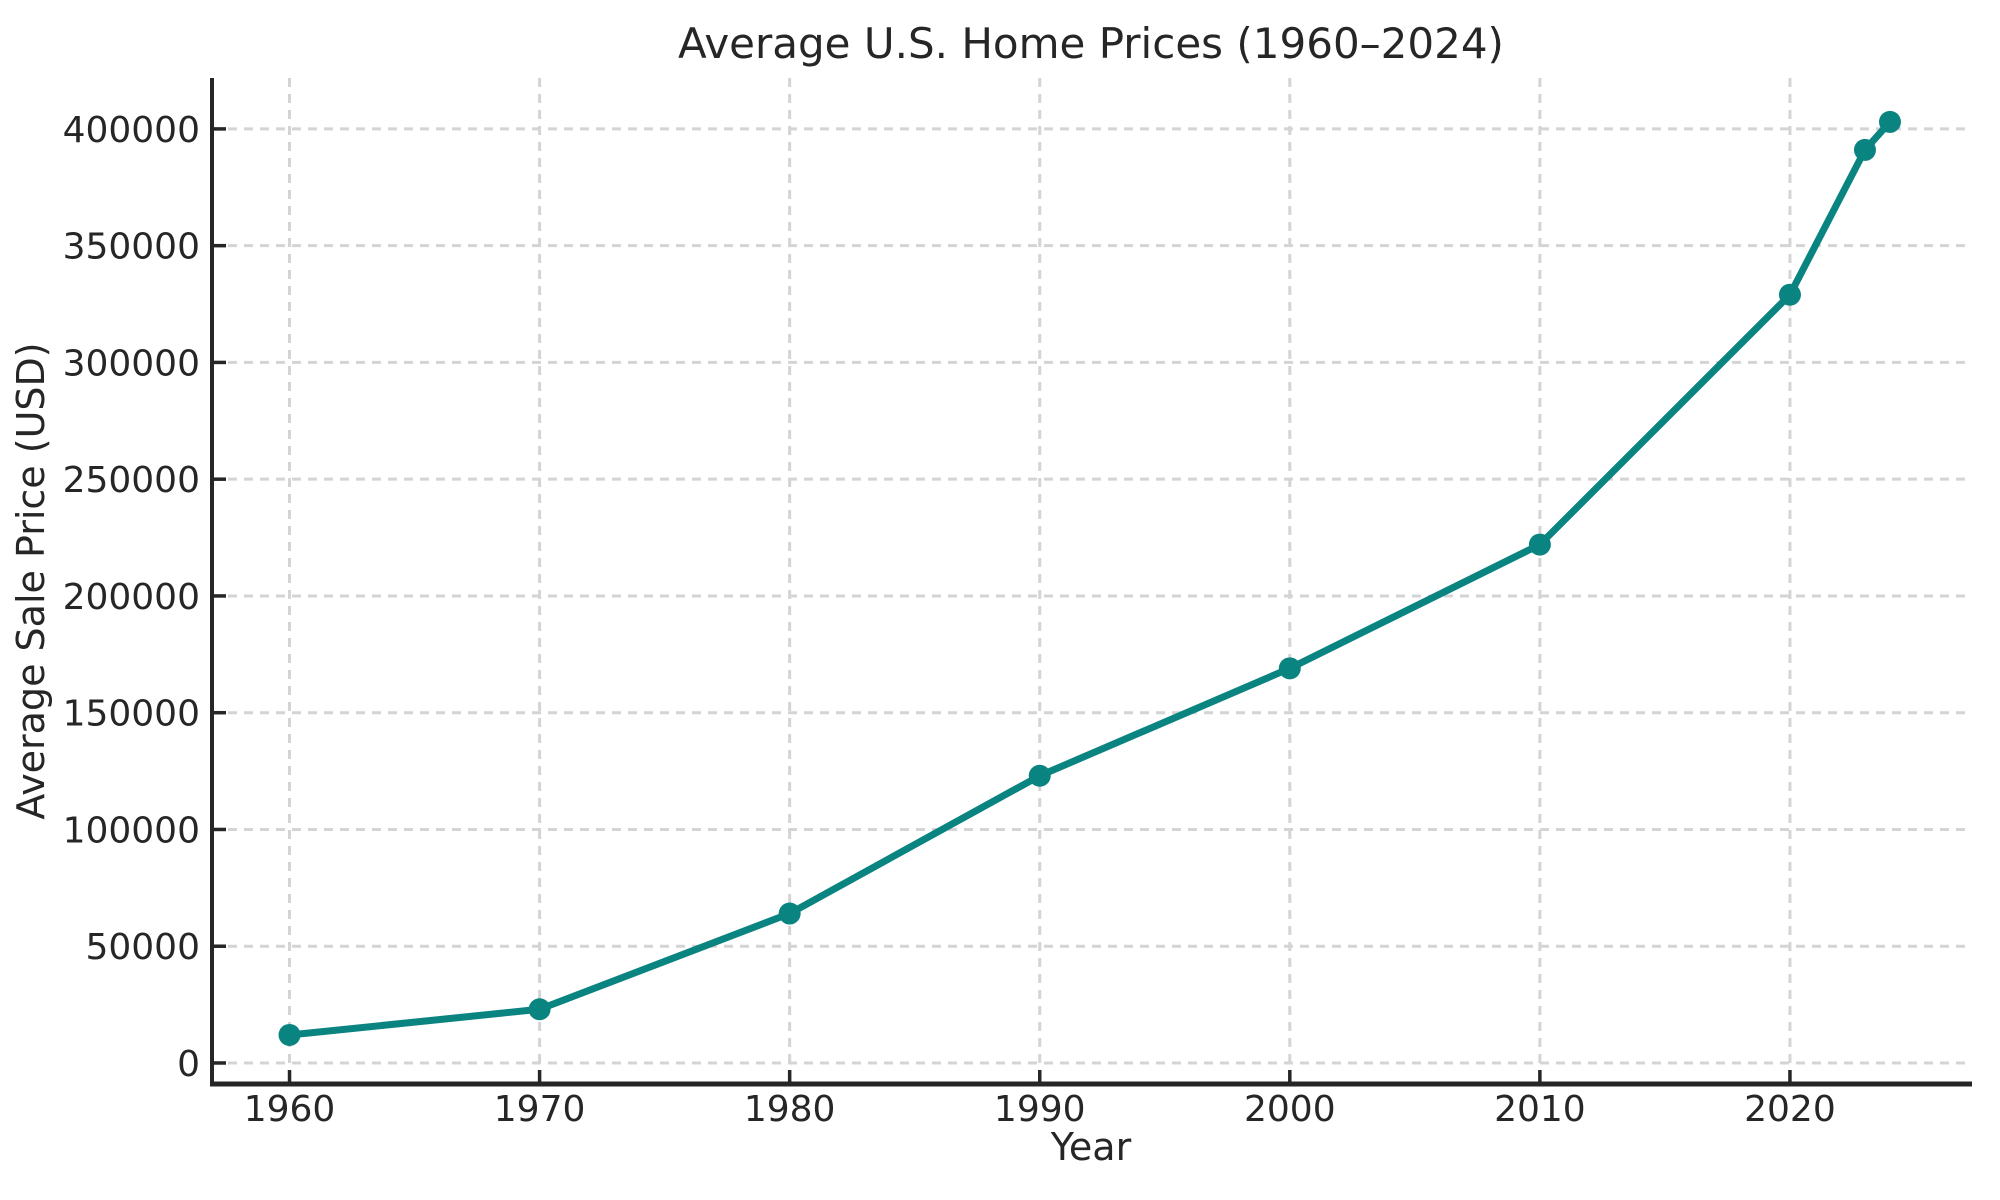 This screenshot has height=1200, width=2000. What do you see at coordinates (1539, 544) in the screenshot?
I see `data-point-2010` at bounding box center [1539, 544].